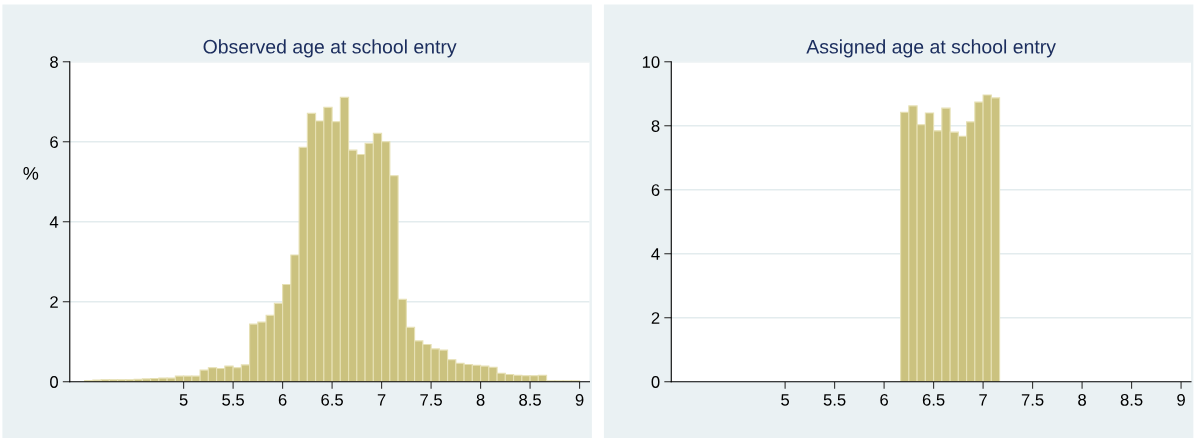  What do you see at coordinates (31, 173) in the screenshot?
I see `y-axis-title: %` at bounding box center [31, 173].